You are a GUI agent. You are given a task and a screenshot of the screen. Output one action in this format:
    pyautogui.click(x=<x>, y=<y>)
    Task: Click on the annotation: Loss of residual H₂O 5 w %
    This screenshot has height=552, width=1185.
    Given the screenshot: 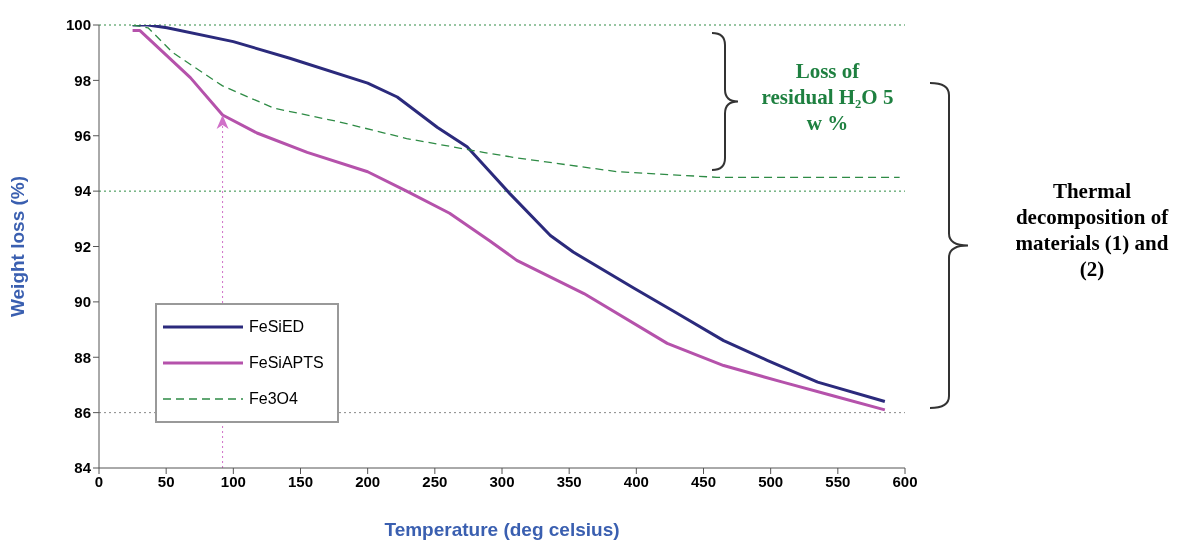 What is the action you would take?
    pyautogui.click(x=827, y=97)
    